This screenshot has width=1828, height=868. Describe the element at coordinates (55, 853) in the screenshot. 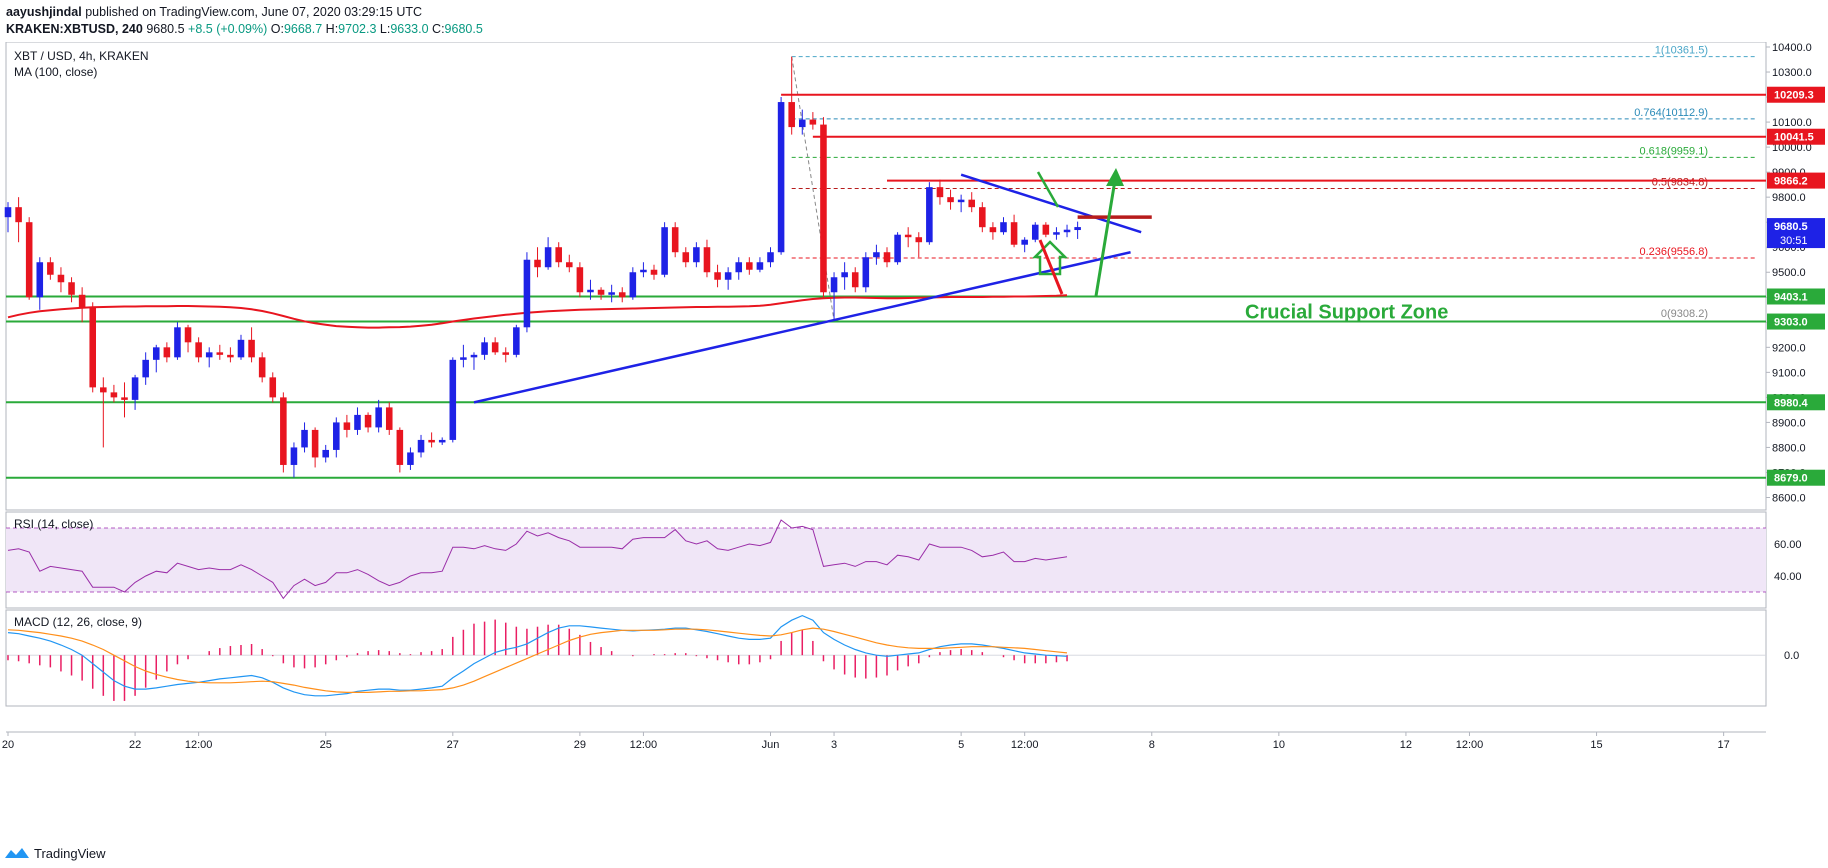

I see `tradingview-footer: TradingView` at that location.